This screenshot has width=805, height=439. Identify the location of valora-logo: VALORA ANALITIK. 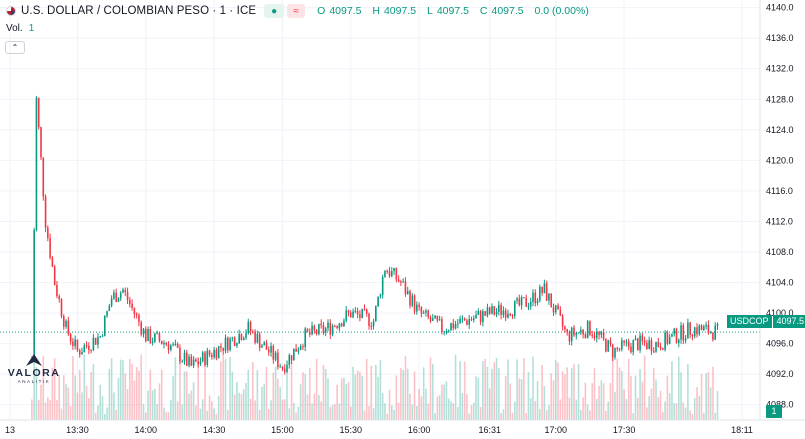
(34, 374).